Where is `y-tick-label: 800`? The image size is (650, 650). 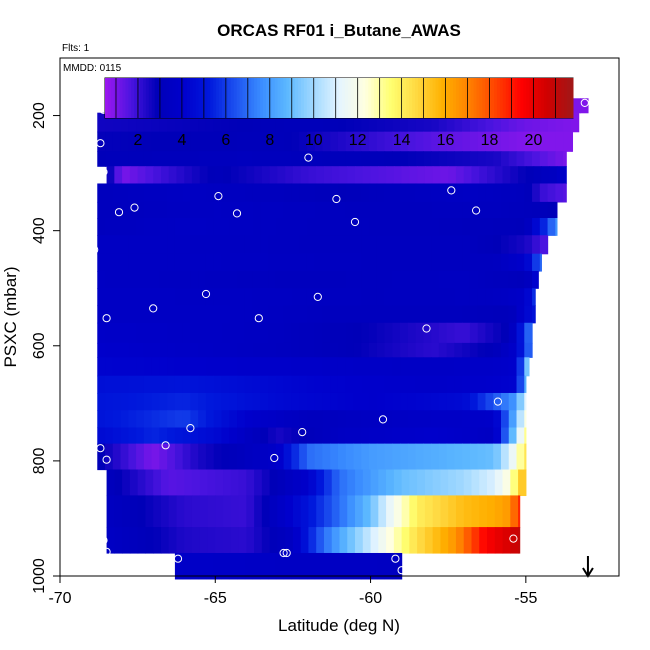
y-tick-label: 800 is located at coordinates (39, 460).